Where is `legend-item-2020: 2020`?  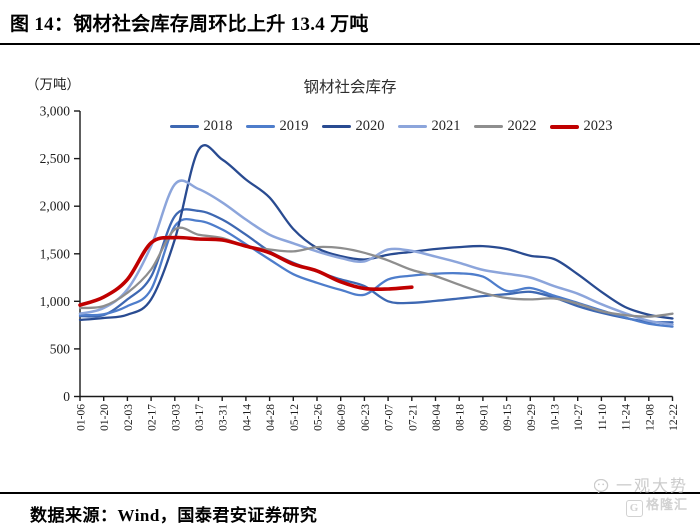
legend-item-2020: 2020 is located at coordinates (353, 126).